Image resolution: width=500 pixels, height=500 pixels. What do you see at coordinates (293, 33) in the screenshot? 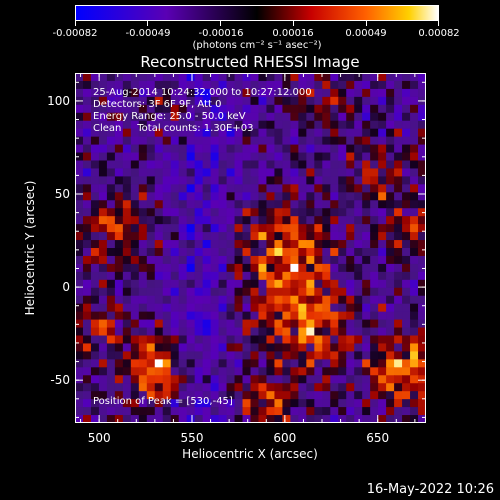
I see `colorbar-tick-label: 0.00016` at bounding box center [293, 33].